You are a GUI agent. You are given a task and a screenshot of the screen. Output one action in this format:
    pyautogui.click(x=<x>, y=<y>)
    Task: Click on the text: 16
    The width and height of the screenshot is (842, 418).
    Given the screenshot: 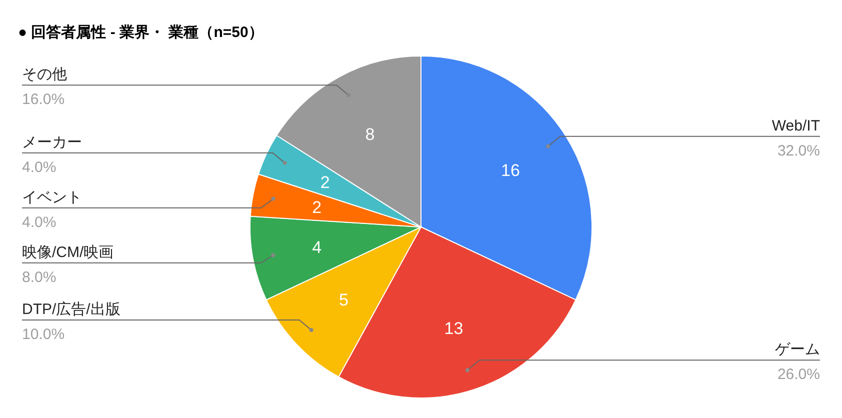 What is the action you would take?
    pyautogui.click(x=510, y=170)
    